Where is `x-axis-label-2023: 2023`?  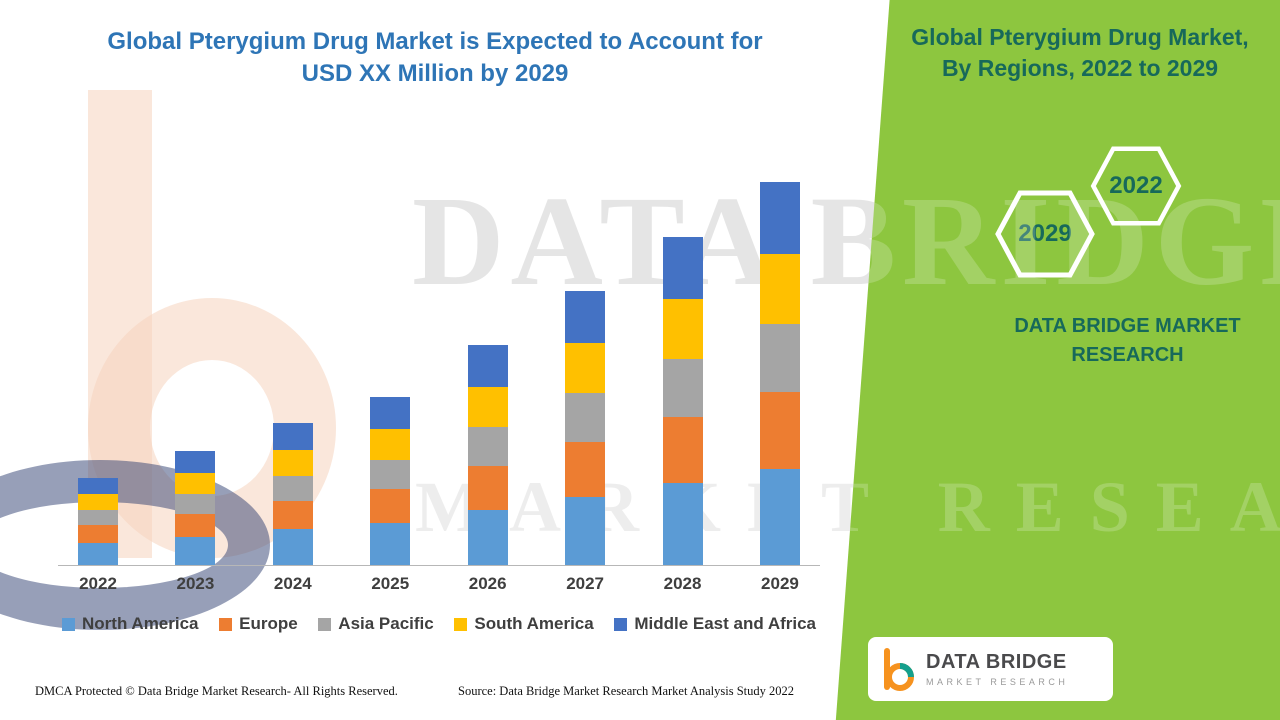
x-axis-label-2023: 2023 is located at coordinates (195, 583).